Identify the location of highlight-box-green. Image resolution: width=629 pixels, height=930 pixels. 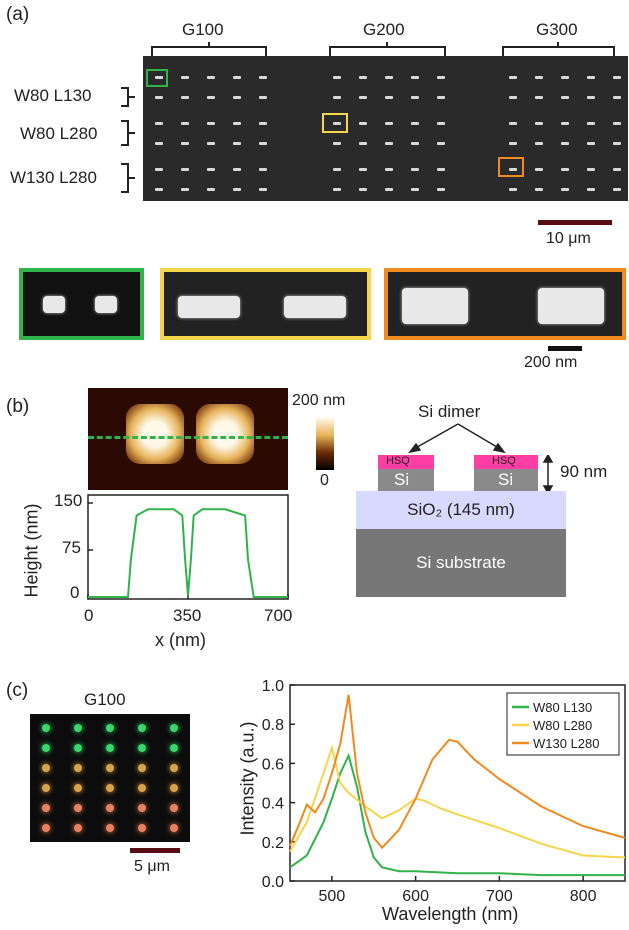
(157, 78).